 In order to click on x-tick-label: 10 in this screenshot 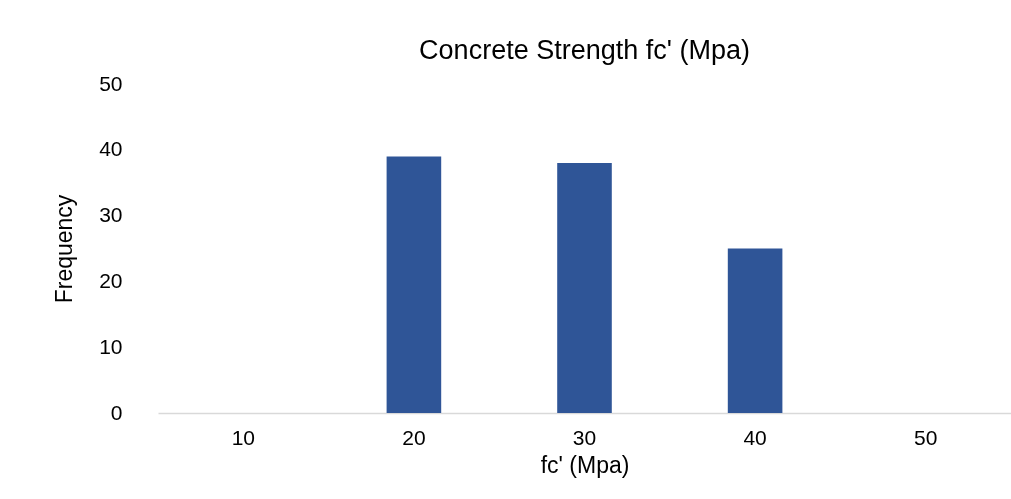, I will do `click(243, 437)`.